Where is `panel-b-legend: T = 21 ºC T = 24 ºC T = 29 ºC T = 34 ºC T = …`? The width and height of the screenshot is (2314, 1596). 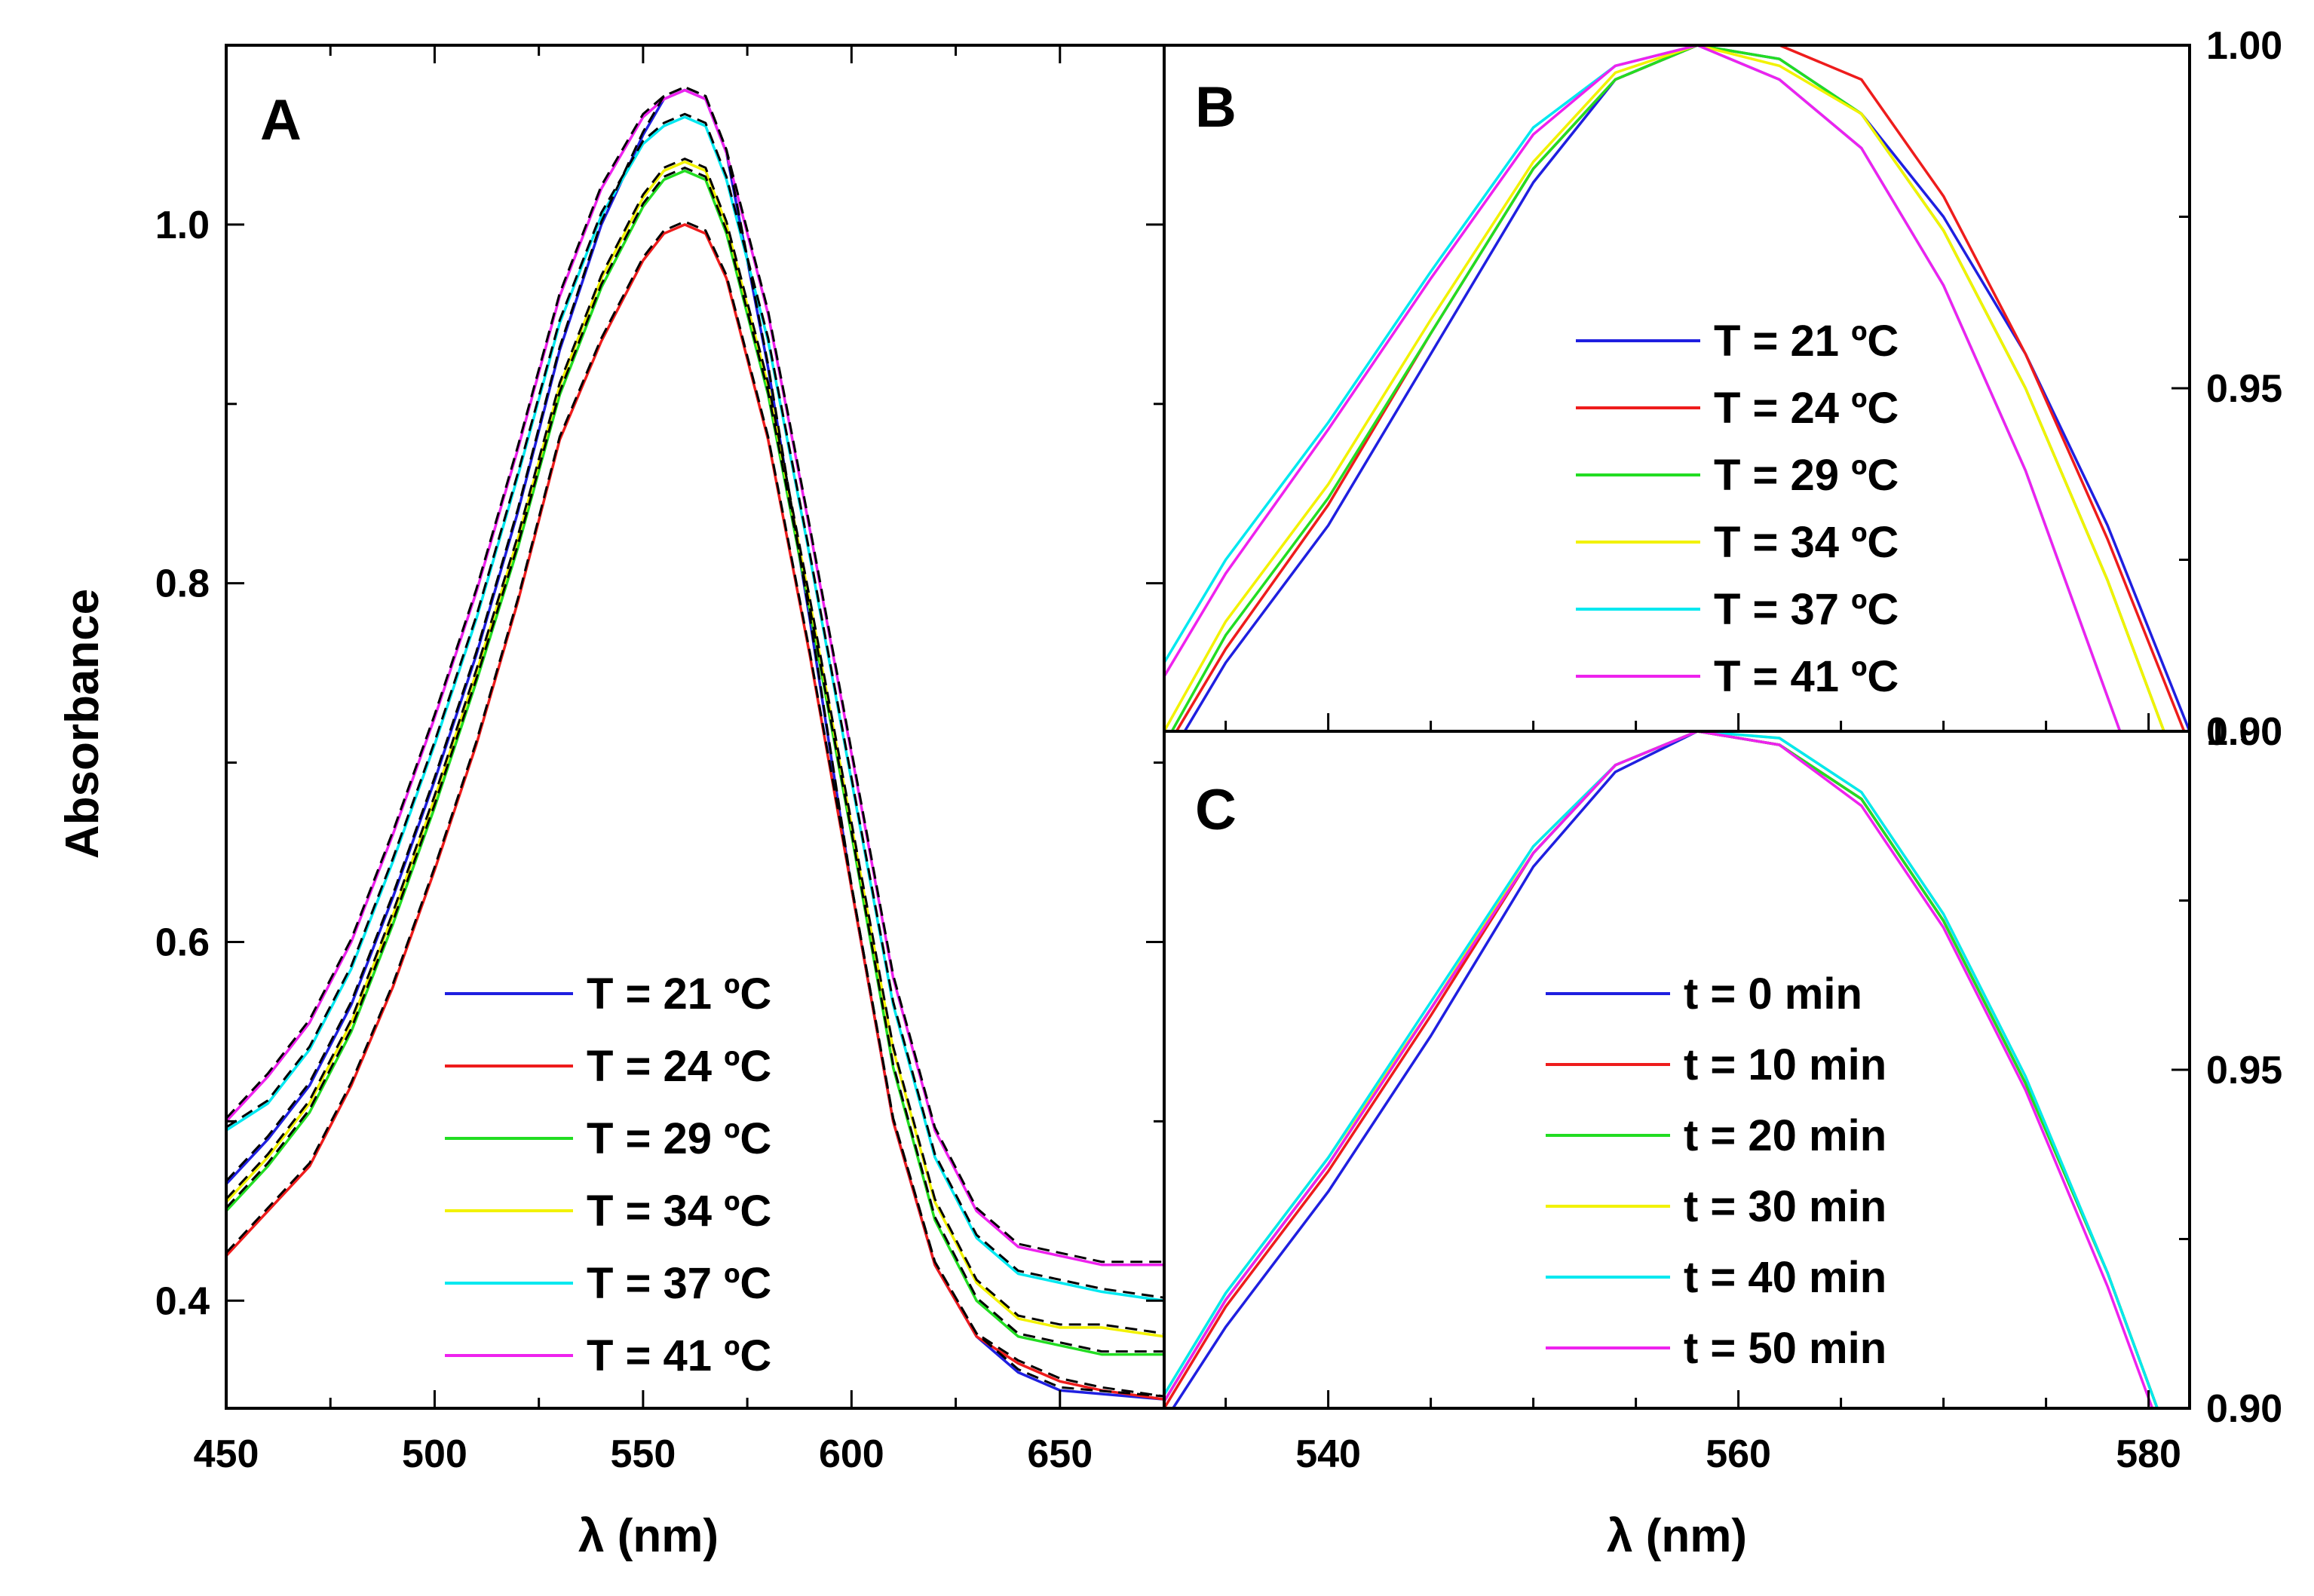
panel-b-legend: T = 21 ºC T = 24 ºC T = 29 ºC T = 34 ºC T = … is located at coordinates (1737, 509).